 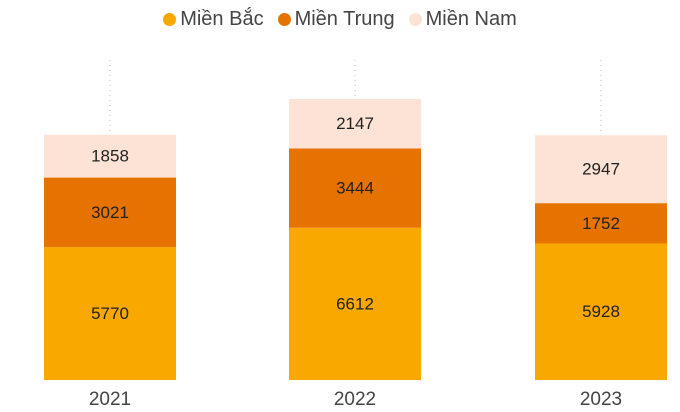 I want to click on data-label: 2947, so click(x=601, y=169).